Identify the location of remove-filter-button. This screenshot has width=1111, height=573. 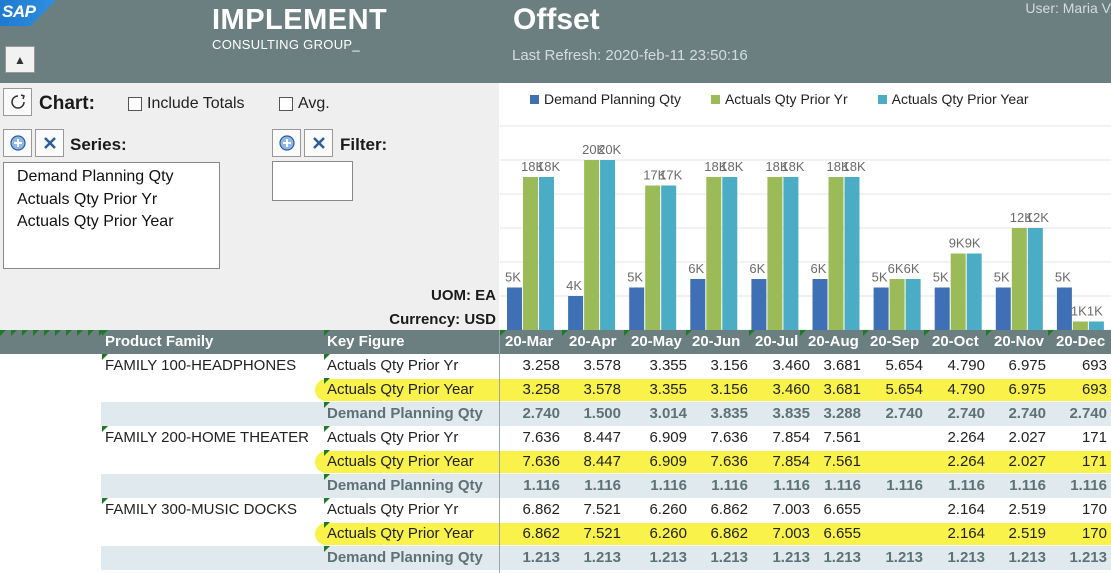
(318, 143).